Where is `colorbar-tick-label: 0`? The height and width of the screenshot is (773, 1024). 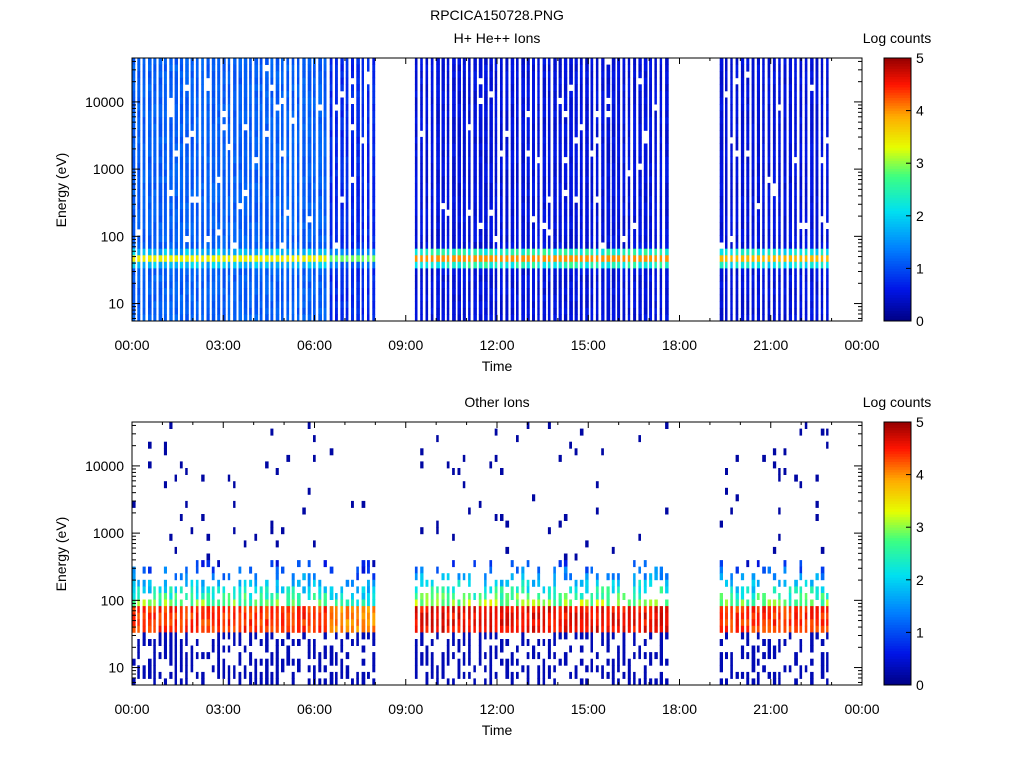 colorbar-tick-label: 0 is located at coordinates (920, 321).